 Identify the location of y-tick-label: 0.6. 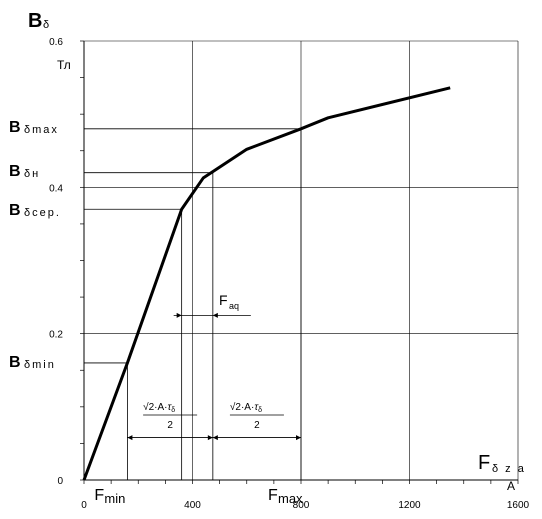
(56, 42).